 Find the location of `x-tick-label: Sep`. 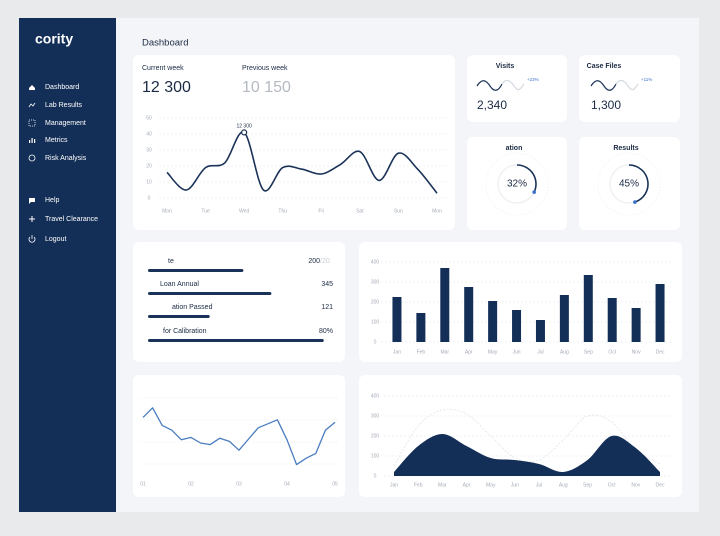

x-tick-label: Sep is located at coordinates (587, 485).